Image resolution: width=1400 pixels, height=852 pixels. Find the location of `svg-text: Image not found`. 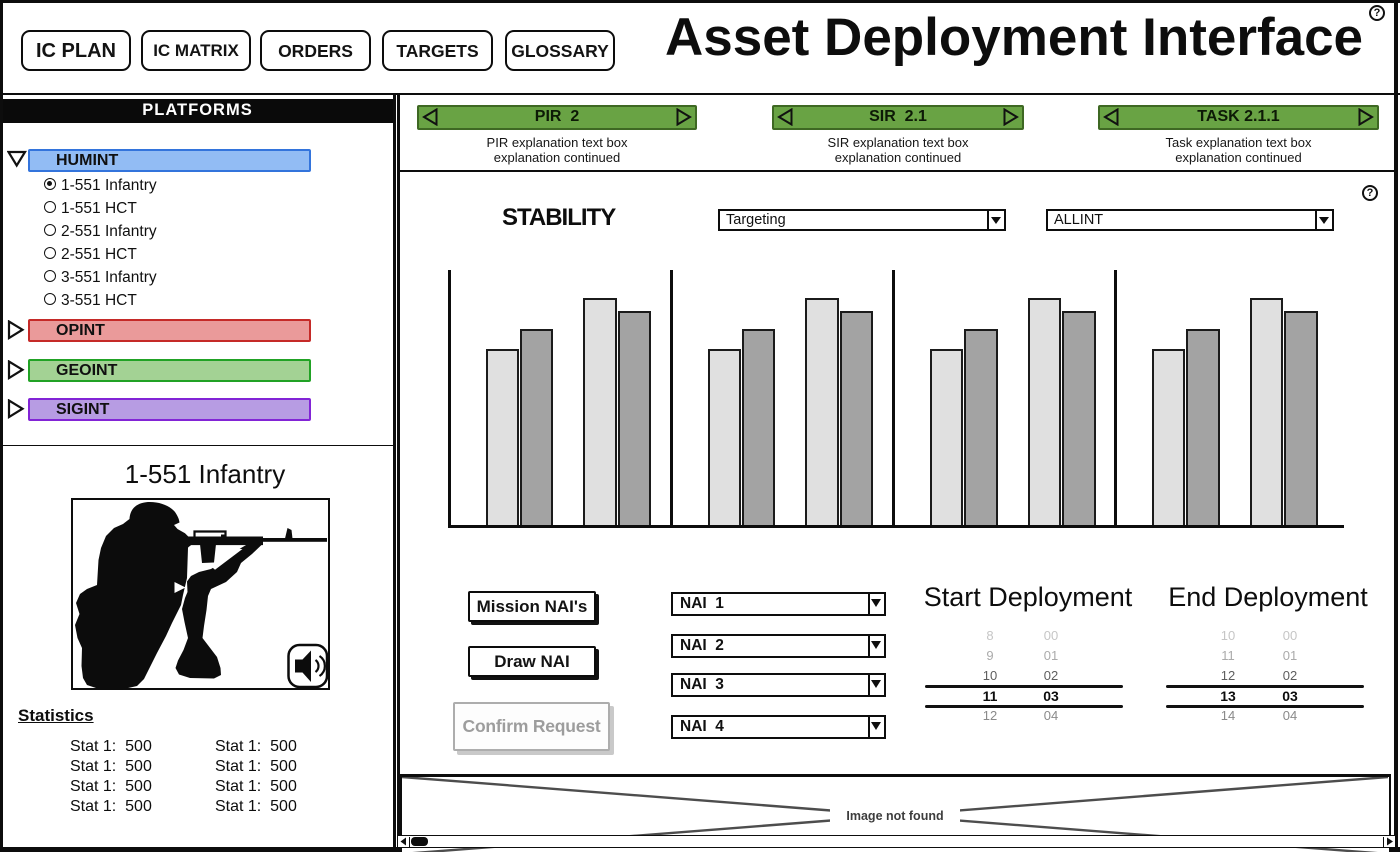

svg-text: Image not found is located at coordinates (894, 816).